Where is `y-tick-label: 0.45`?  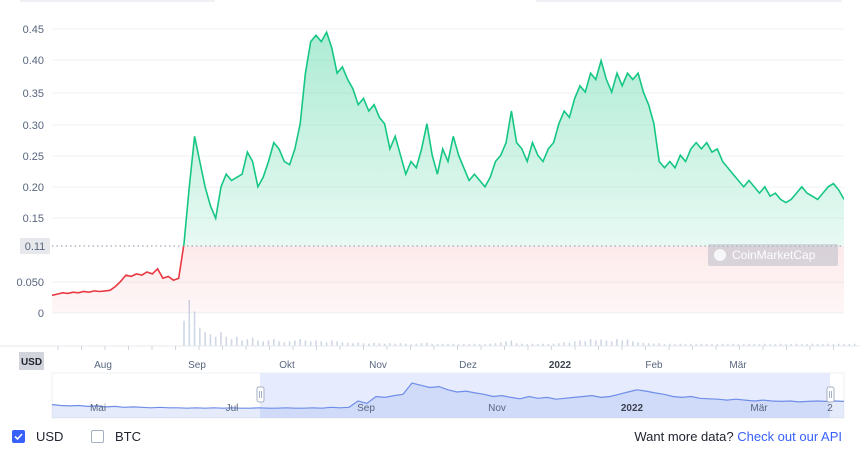
y-tick-label: 0.45 is located at coordinates (33, 30).